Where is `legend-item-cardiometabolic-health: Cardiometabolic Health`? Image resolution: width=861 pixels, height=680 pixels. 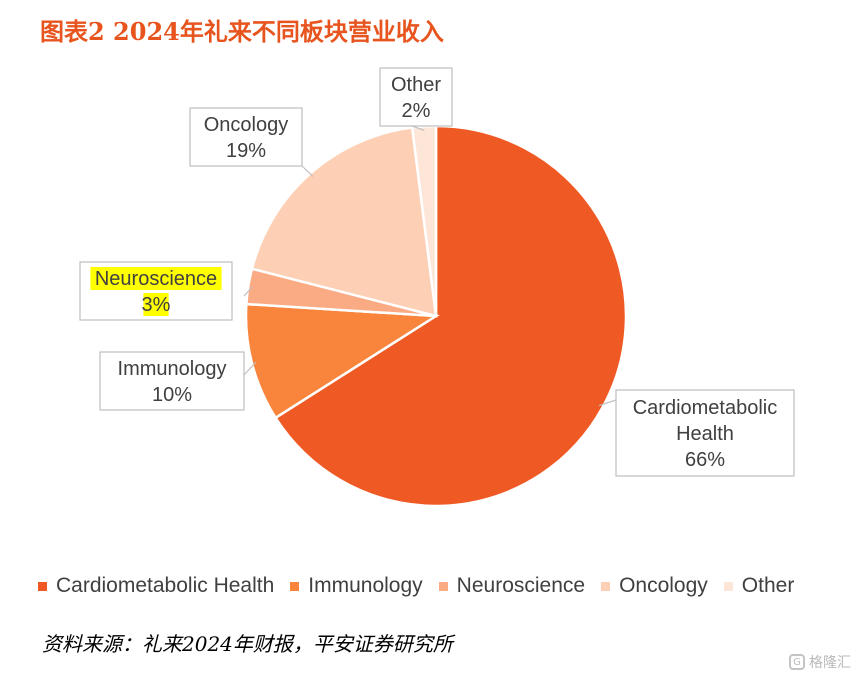 legend-item-cardiometabolic-health: Cardiometabolic Health is located at coordinates (156, 586).